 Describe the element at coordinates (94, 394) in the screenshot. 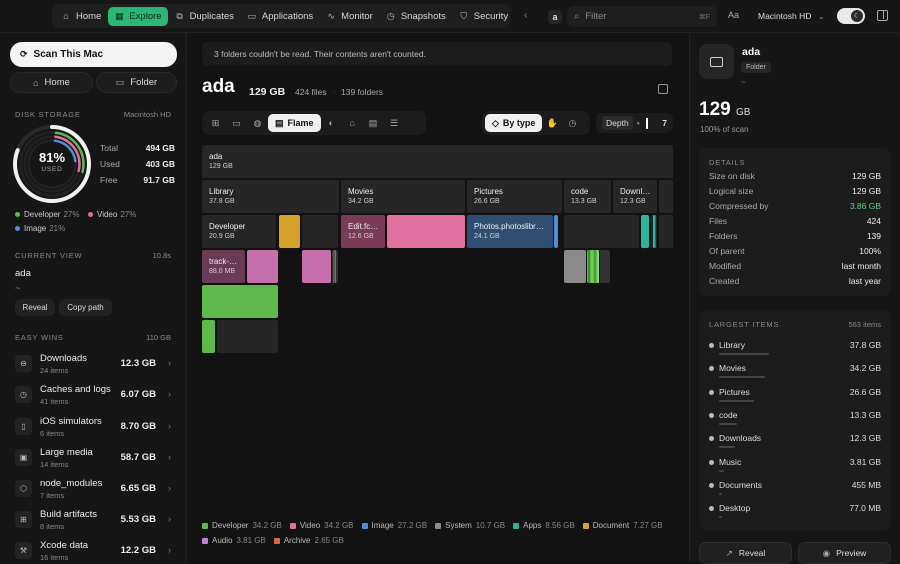

I see `easy-win-caches: ◷ Caches and logs 41 items 6.07 GB ›` at that location.